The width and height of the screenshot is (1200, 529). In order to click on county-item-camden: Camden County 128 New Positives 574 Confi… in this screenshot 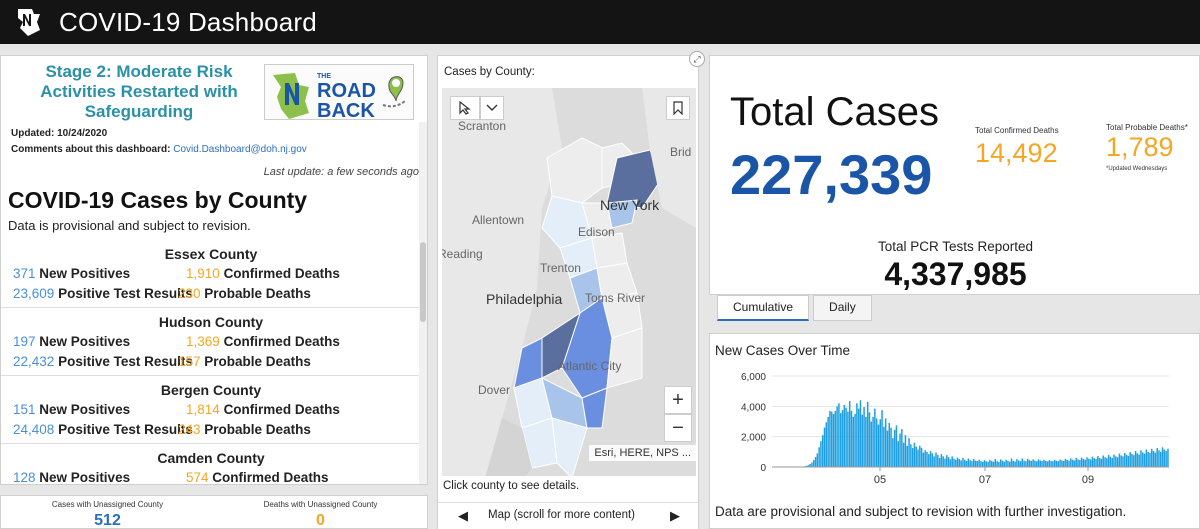, I will do `click(211, 464)`.